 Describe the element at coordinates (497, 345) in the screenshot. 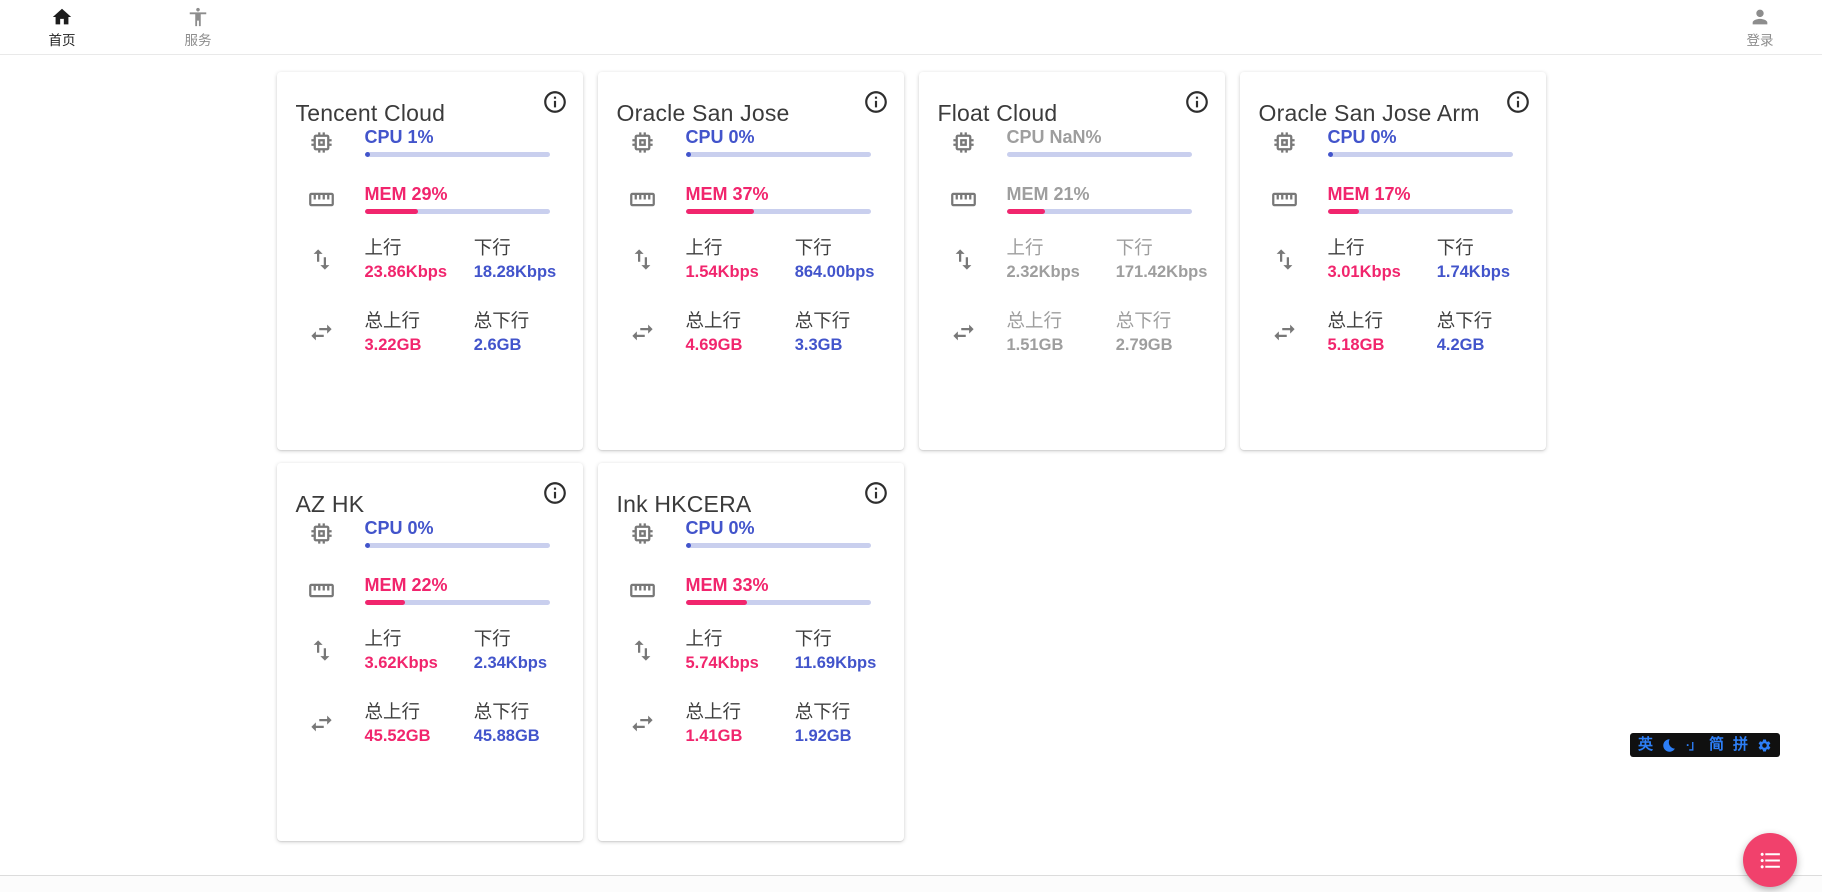

I see `total-download-value: 2.6GB` at that location.